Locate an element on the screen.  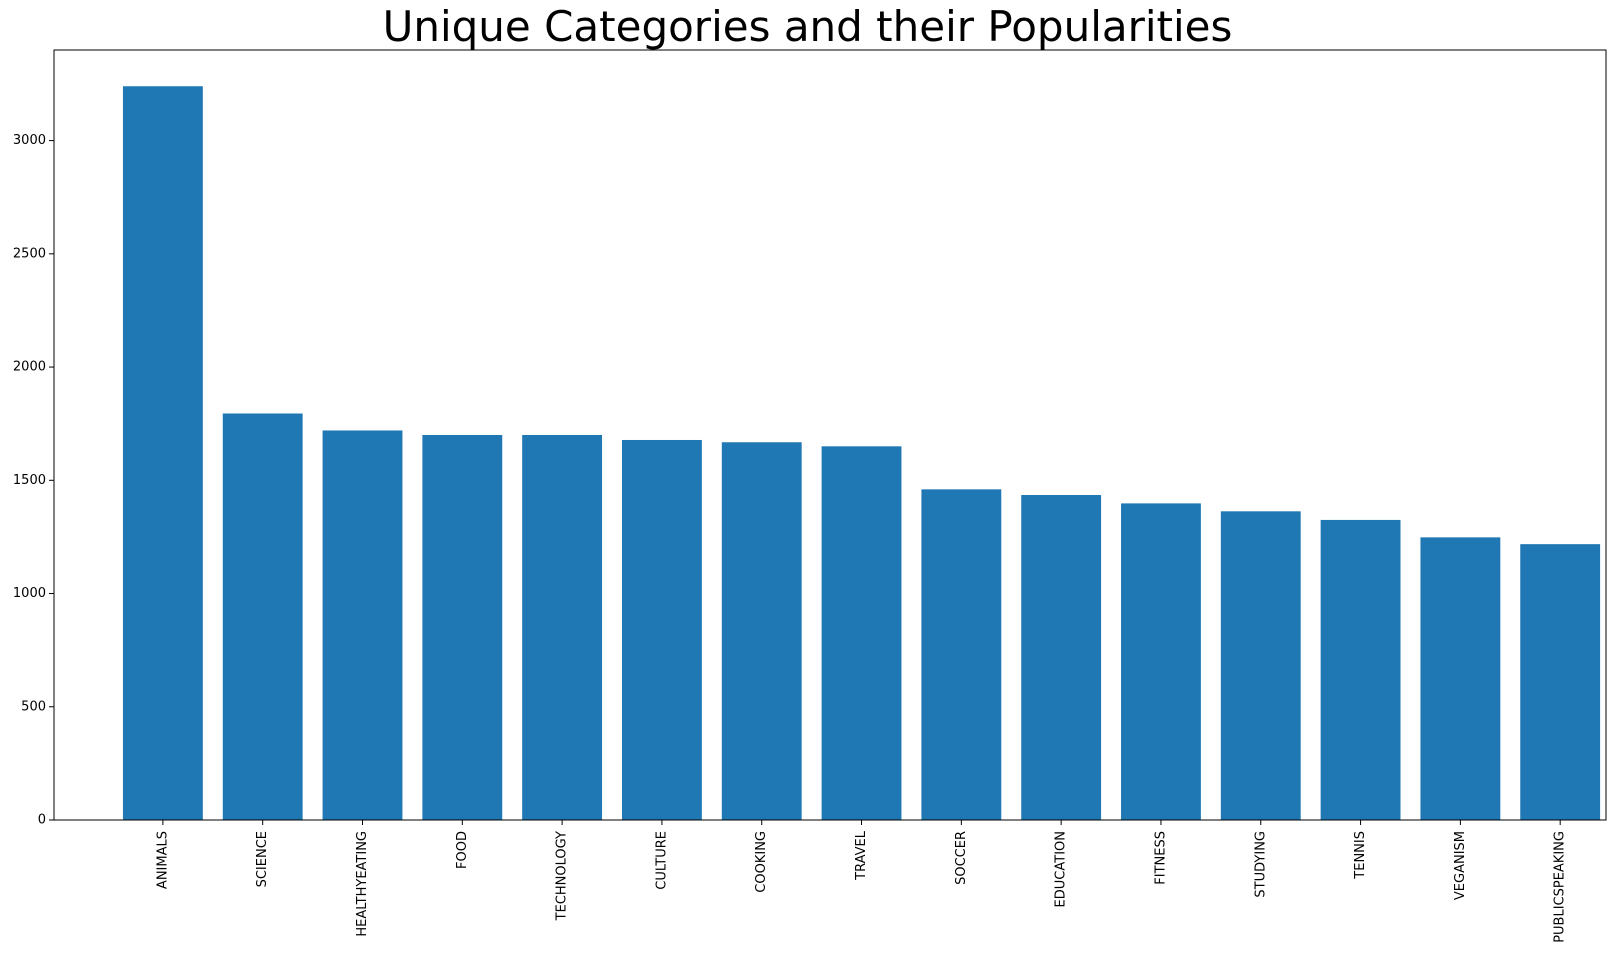
x-tick-label-animals: ANIMALS is located at coordinates (162, 860).